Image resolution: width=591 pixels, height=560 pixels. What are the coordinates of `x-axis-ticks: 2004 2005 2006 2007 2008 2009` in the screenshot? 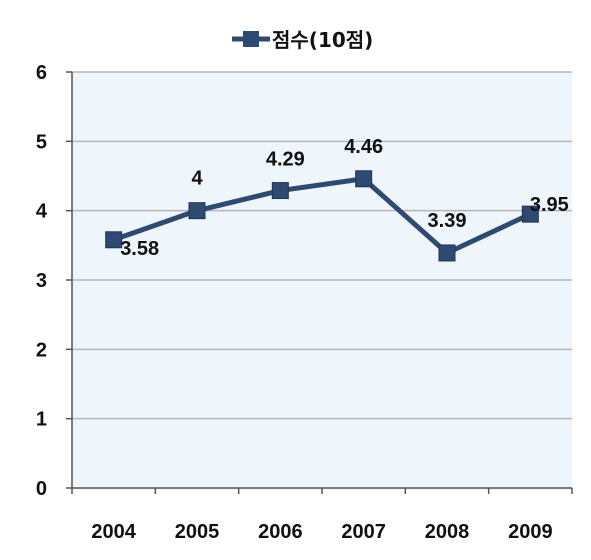 It's located at (321, 532).